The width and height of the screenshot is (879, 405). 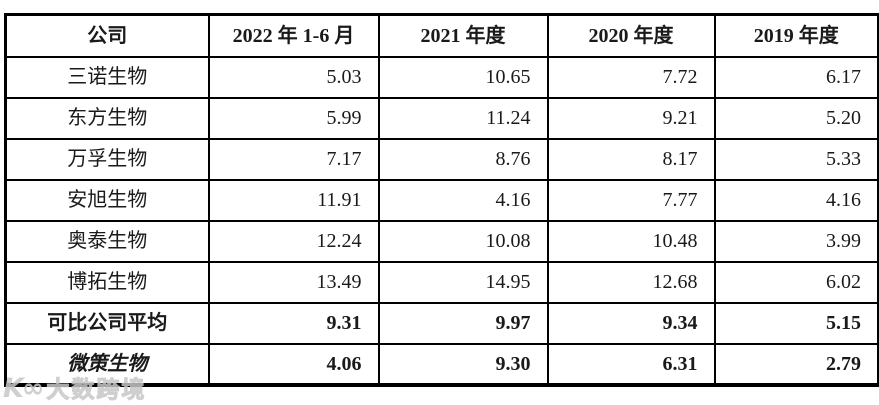 What do you see at coordinates (293, 35) in the screenshot?
I see `column-header-2022h1: 2022 年 1-6 月` at bounding box center [293, 35].